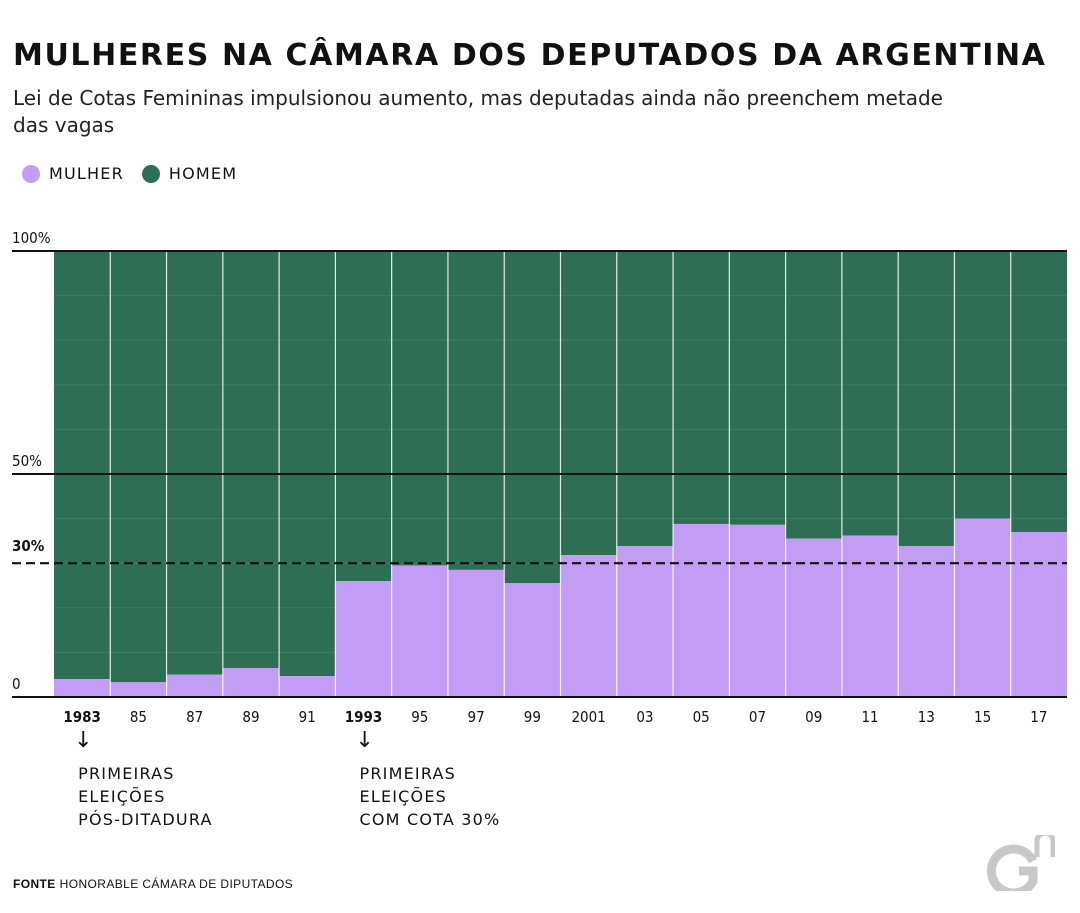 Image resolution: width=1080 pixels, height=913 pixels. Describe the element at coordinates (86, 173) in the screenshot. I see `legend-label-mulher: MULHER` at that location.